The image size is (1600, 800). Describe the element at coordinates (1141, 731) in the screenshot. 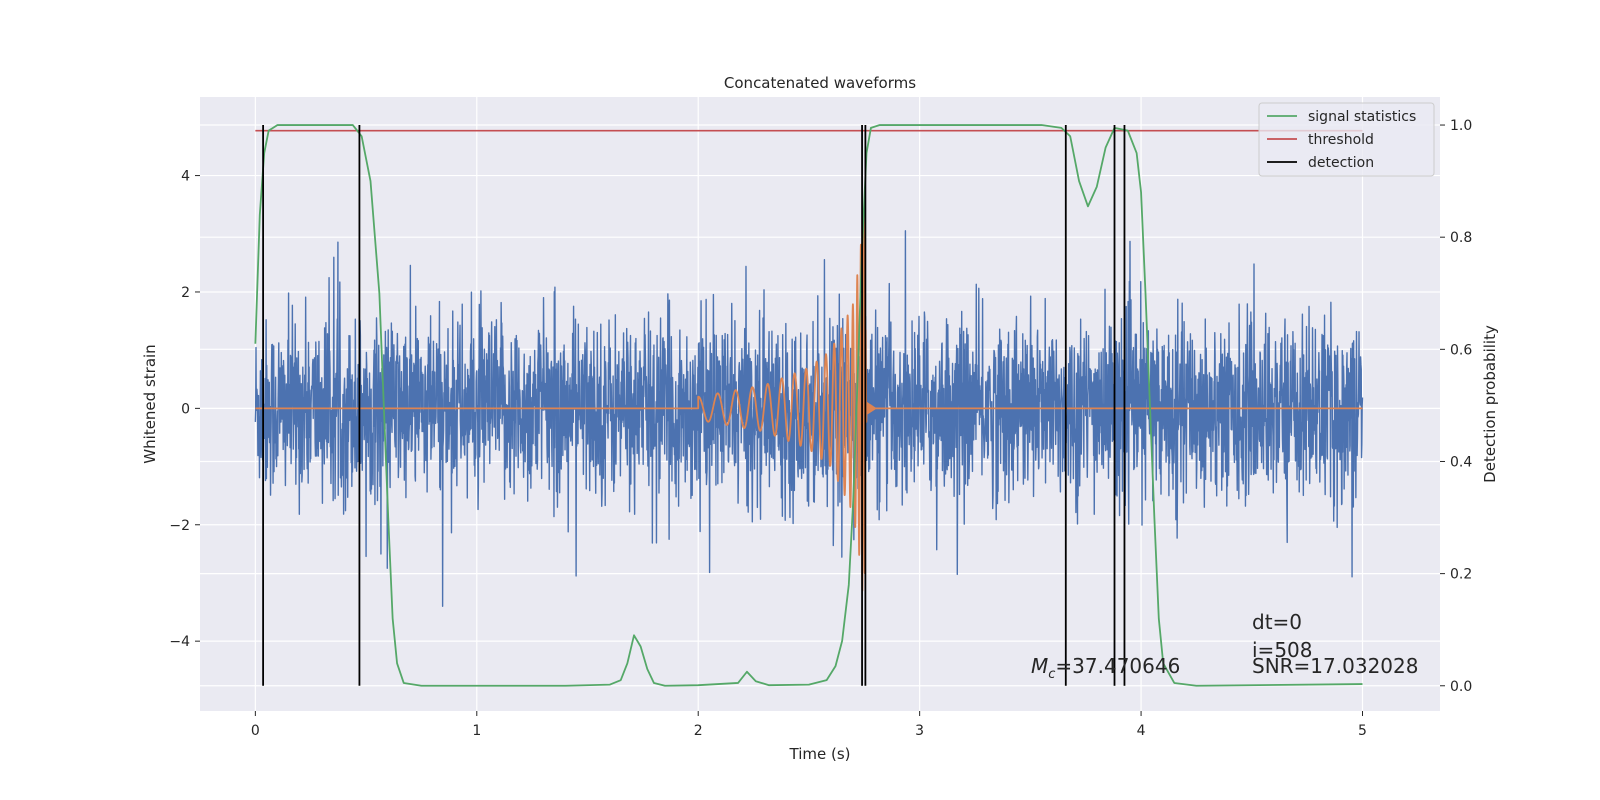

I see `x-tick-label: 4` at that location.